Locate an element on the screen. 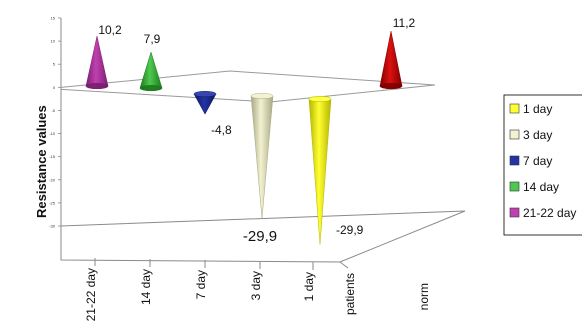 The height and width of the screenshot is (327, 582). y-tick-label: -25 is located at coordinates (52, 202).